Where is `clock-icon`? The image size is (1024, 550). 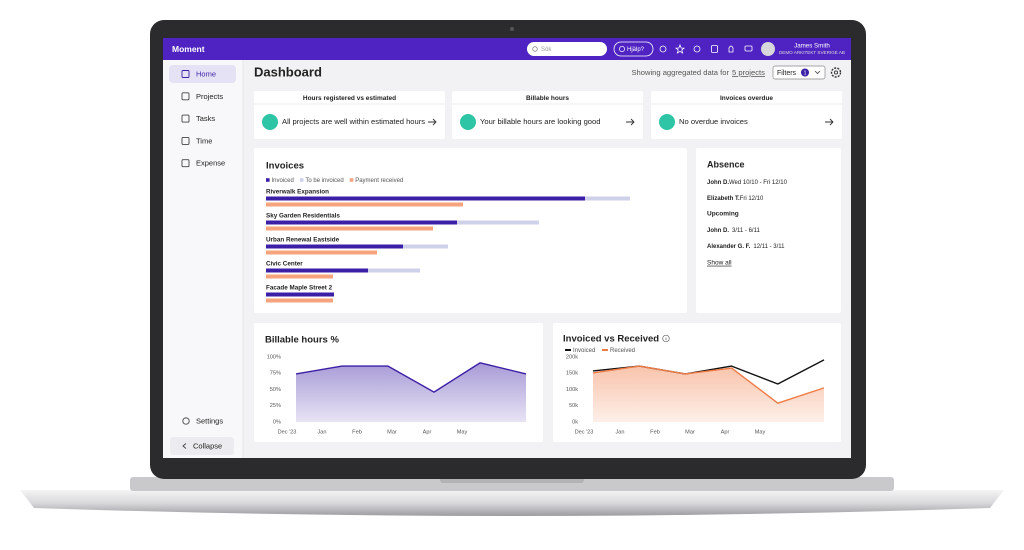 clock-icon is located at coordinates (697, 49).